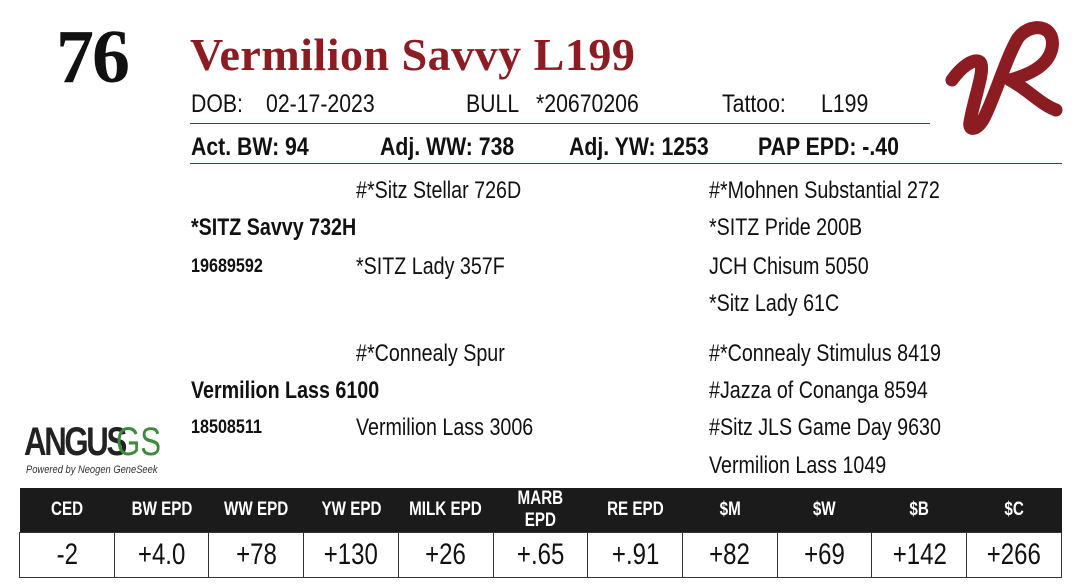 Image resolution: width=1078 pixels, height=588 pixels. Describe the element at coordinates (320, 104) in the screenshot. I see `dob-value: 02-17-2023` at that location.